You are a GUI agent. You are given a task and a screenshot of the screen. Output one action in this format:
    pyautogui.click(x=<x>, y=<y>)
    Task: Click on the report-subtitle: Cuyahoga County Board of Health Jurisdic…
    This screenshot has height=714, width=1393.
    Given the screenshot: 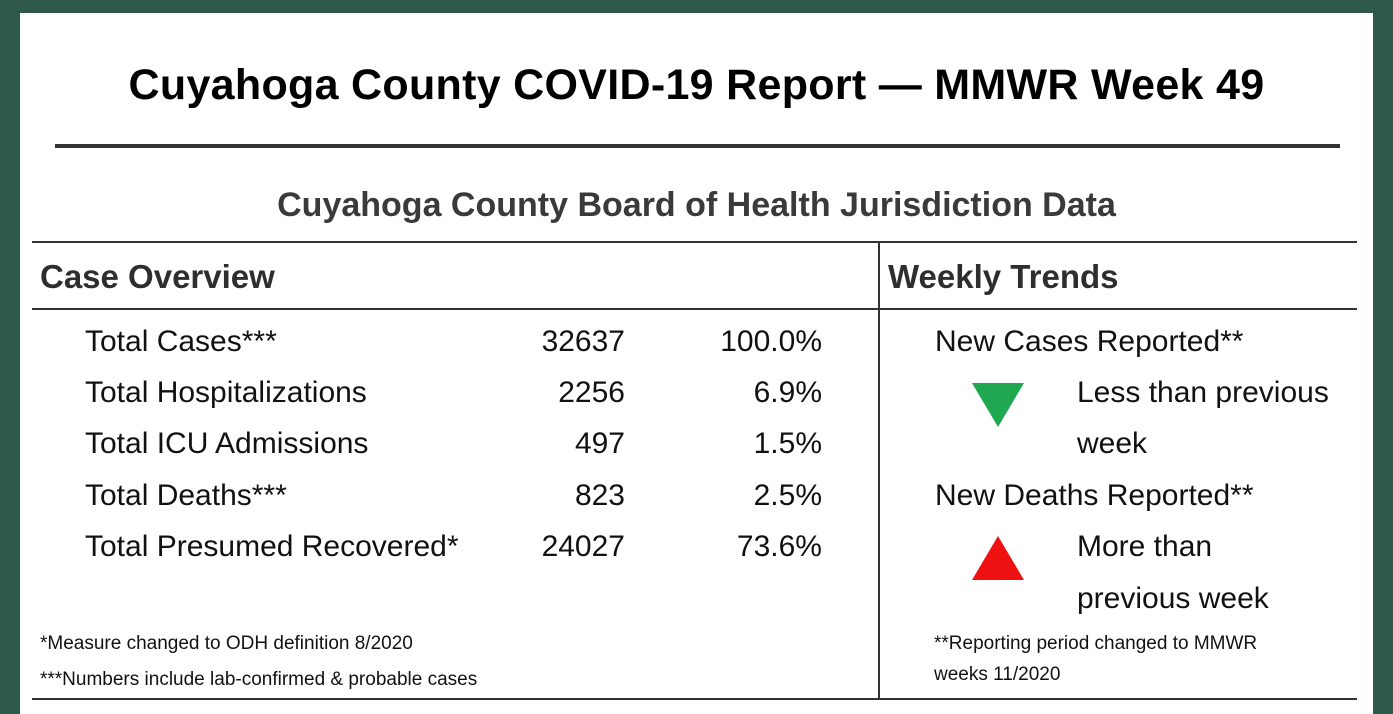 What is the action you would take?
    pyautogui.click(x=696, y=205)
    